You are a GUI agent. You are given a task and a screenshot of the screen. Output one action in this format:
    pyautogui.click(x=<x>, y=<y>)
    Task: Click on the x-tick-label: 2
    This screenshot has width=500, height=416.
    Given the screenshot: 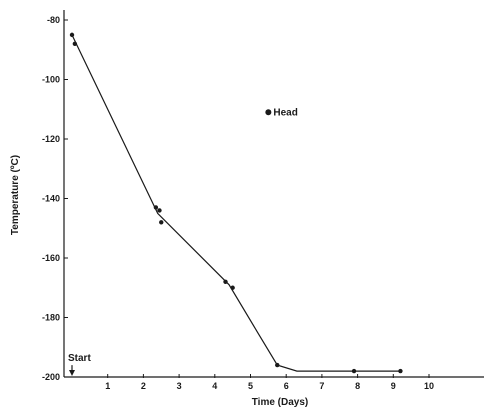 What is the action you would take?
    pyautogui.click(x=143, y=386)
    